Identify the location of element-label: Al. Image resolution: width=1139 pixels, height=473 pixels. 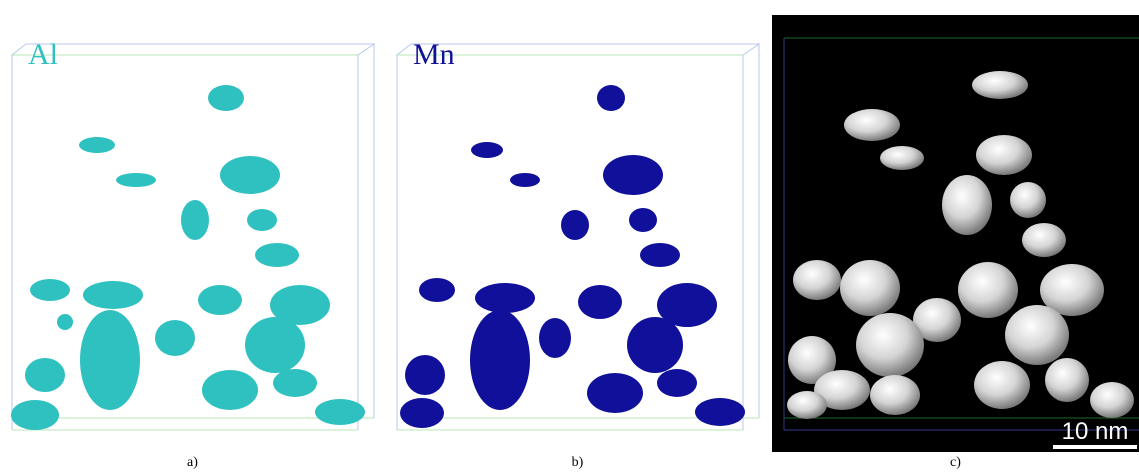
(43, 54).